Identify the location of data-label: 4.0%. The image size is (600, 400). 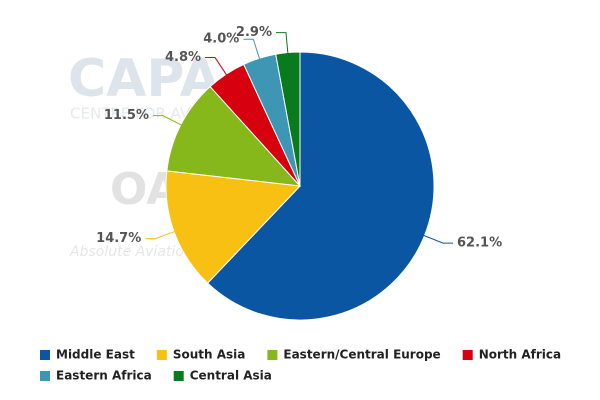
(221, 39).